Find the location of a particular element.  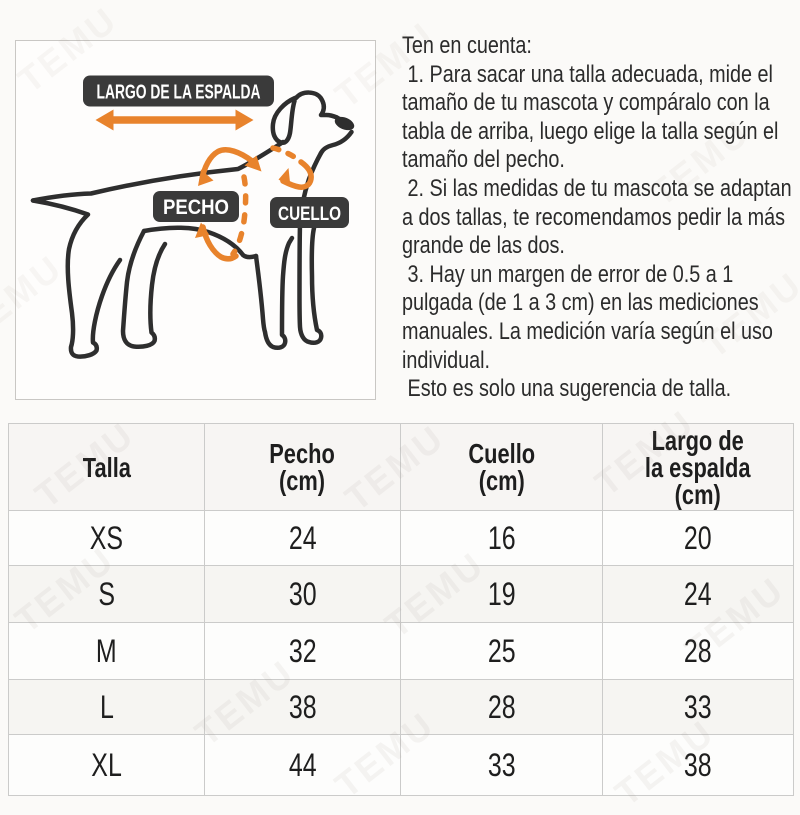

svg-text: PECHO is located at coordinates (196, 207).